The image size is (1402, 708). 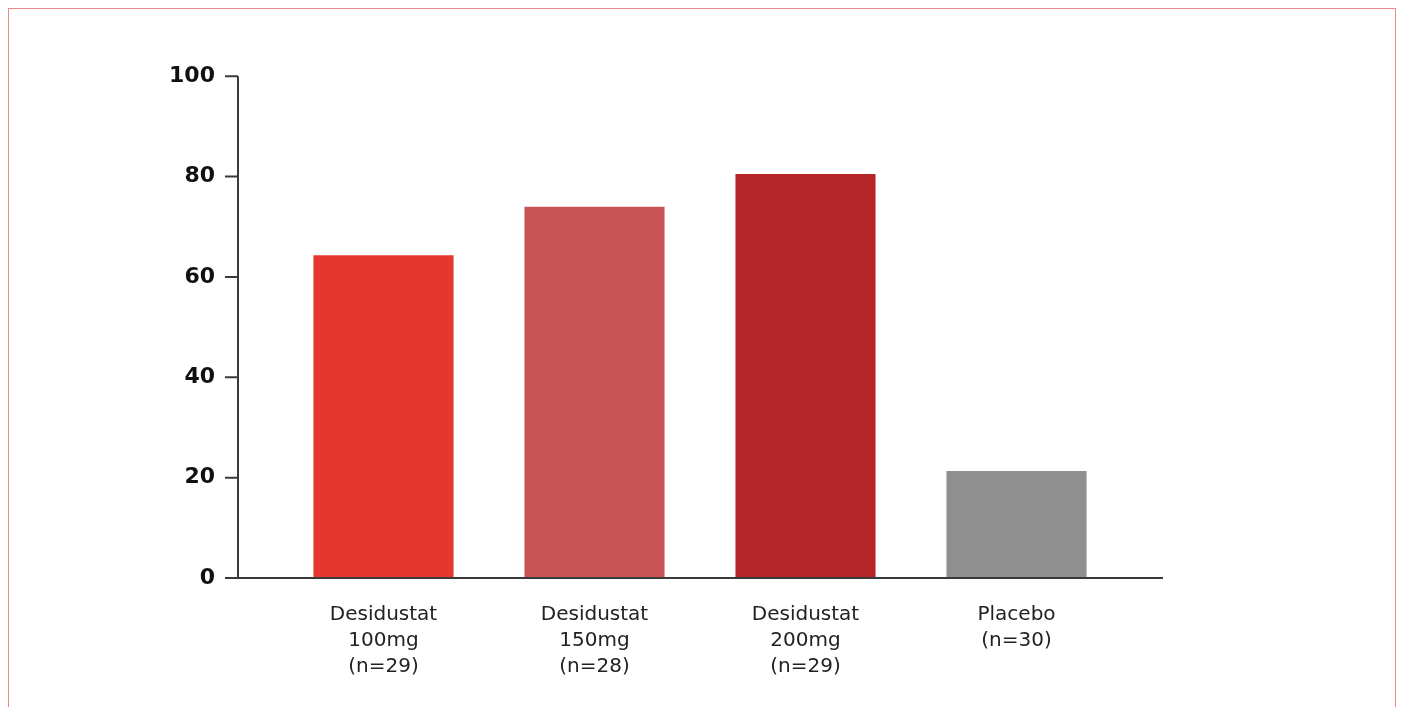 I want to click on y-tick-label: 0, so click(x=207, y=576).